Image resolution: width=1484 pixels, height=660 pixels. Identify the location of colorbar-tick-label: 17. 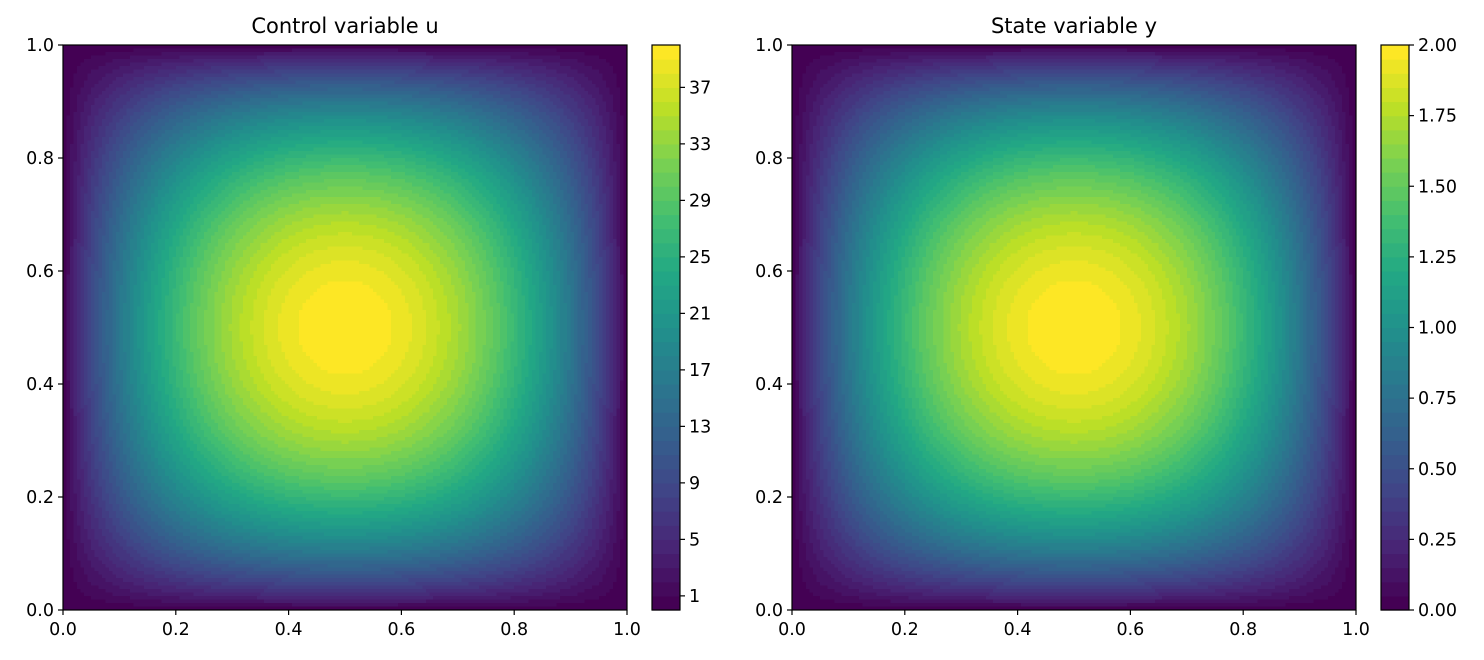
(700, 371).